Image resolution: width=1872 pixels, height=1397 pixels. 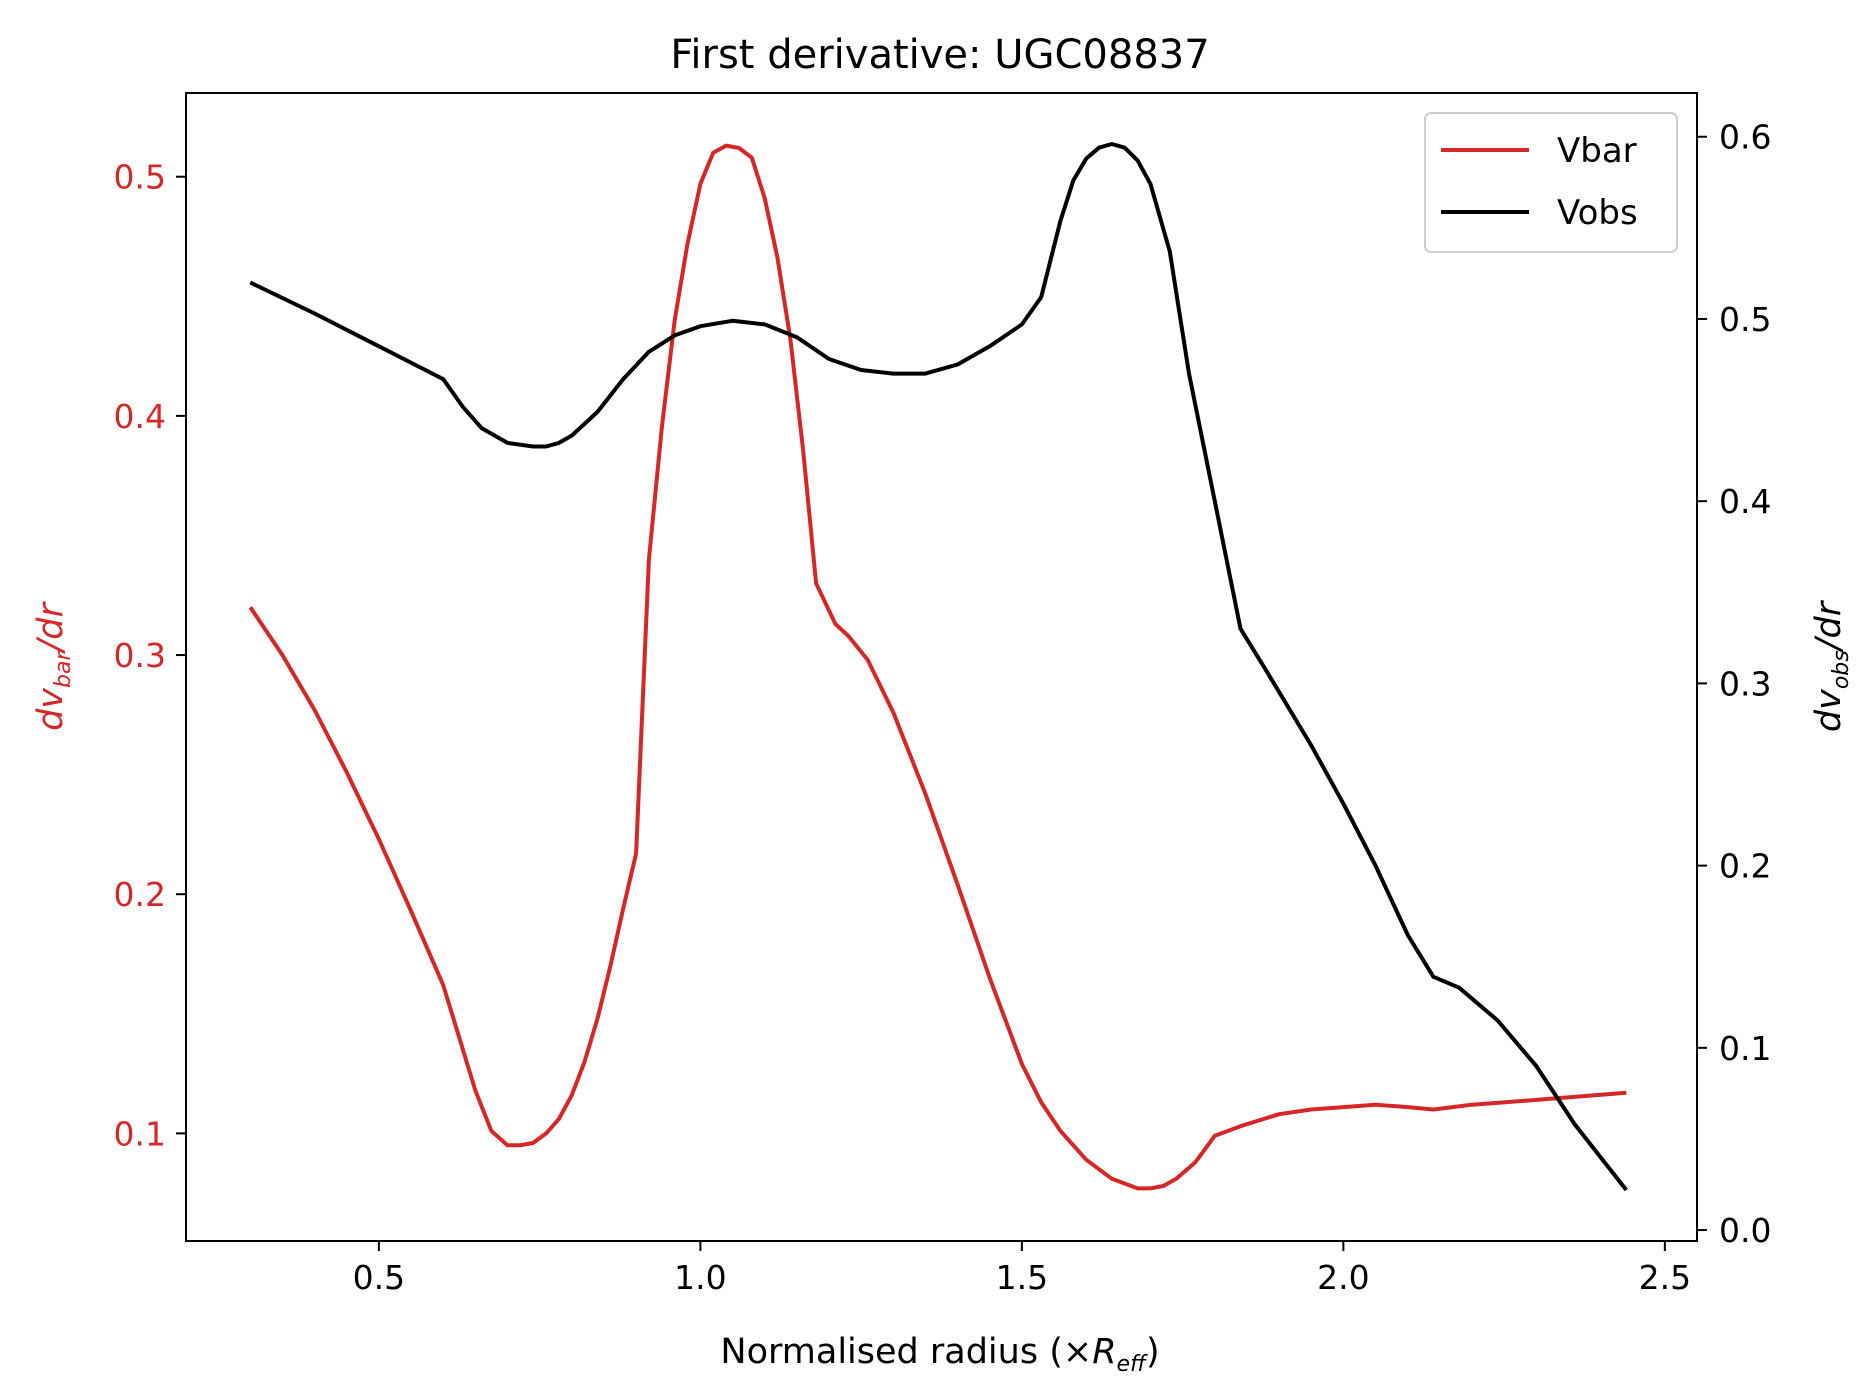 I want to click on y-axis-left: 0.1 0.2 0.3 0.4 0.5, so click(x=150, y=655).